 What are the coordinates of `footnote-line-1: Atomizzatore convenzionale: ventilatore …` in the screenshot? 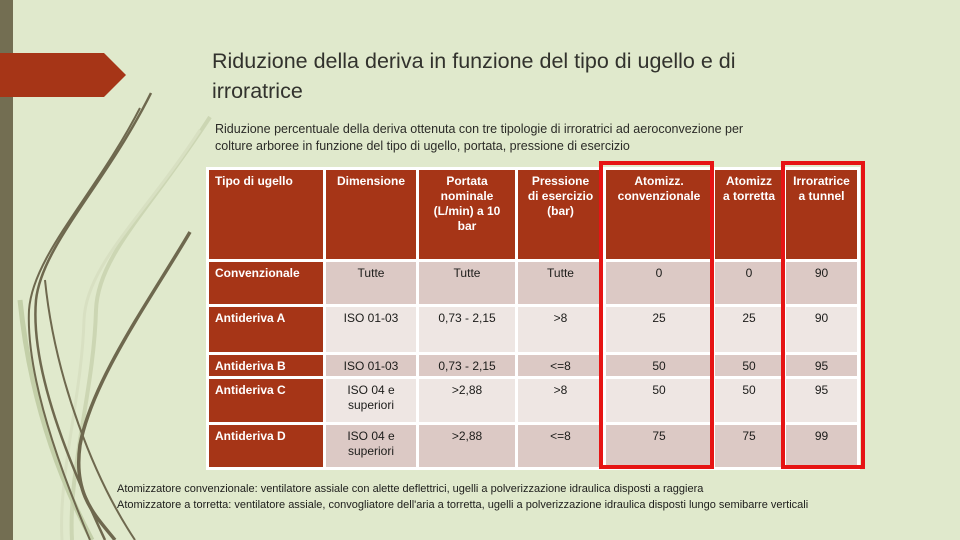 It's located at (410, 489).